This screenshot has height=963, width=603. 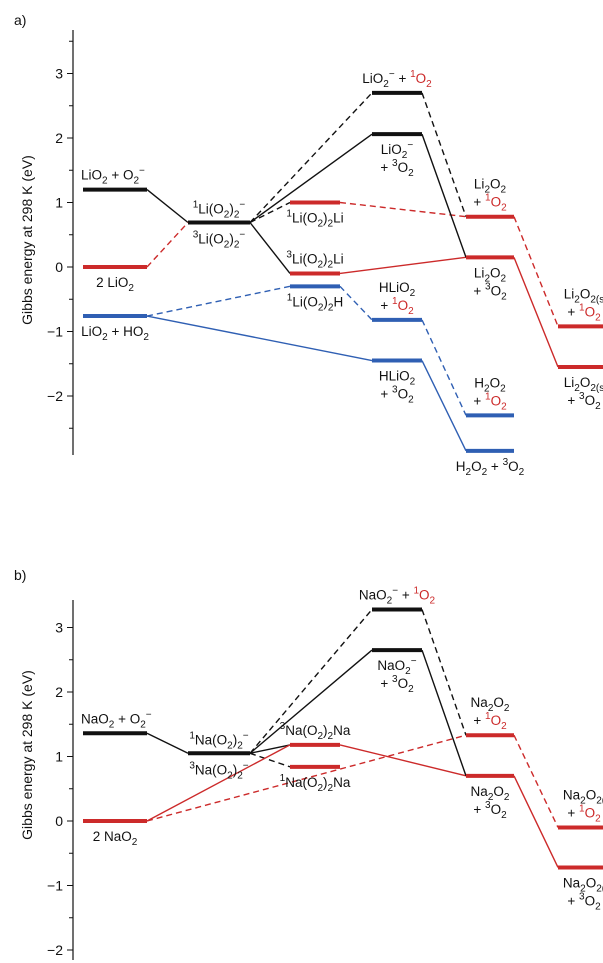 What do you see at coordinates (219, 209) in the screenshot?
I see `level-label: 1Li(O2)2−` at bounding box center [219, 209].